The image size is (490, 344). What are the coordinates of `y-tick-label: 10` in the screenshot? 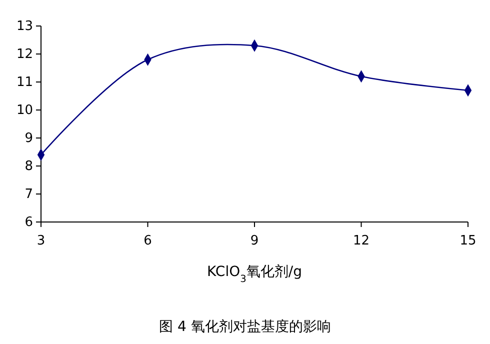 It's located at (24, 110).